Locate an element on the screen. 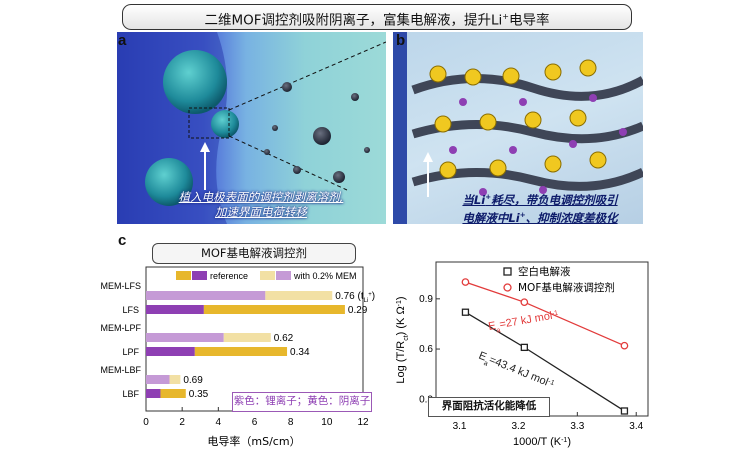  panel-b-letter: b is located at coordinates (401, 40).